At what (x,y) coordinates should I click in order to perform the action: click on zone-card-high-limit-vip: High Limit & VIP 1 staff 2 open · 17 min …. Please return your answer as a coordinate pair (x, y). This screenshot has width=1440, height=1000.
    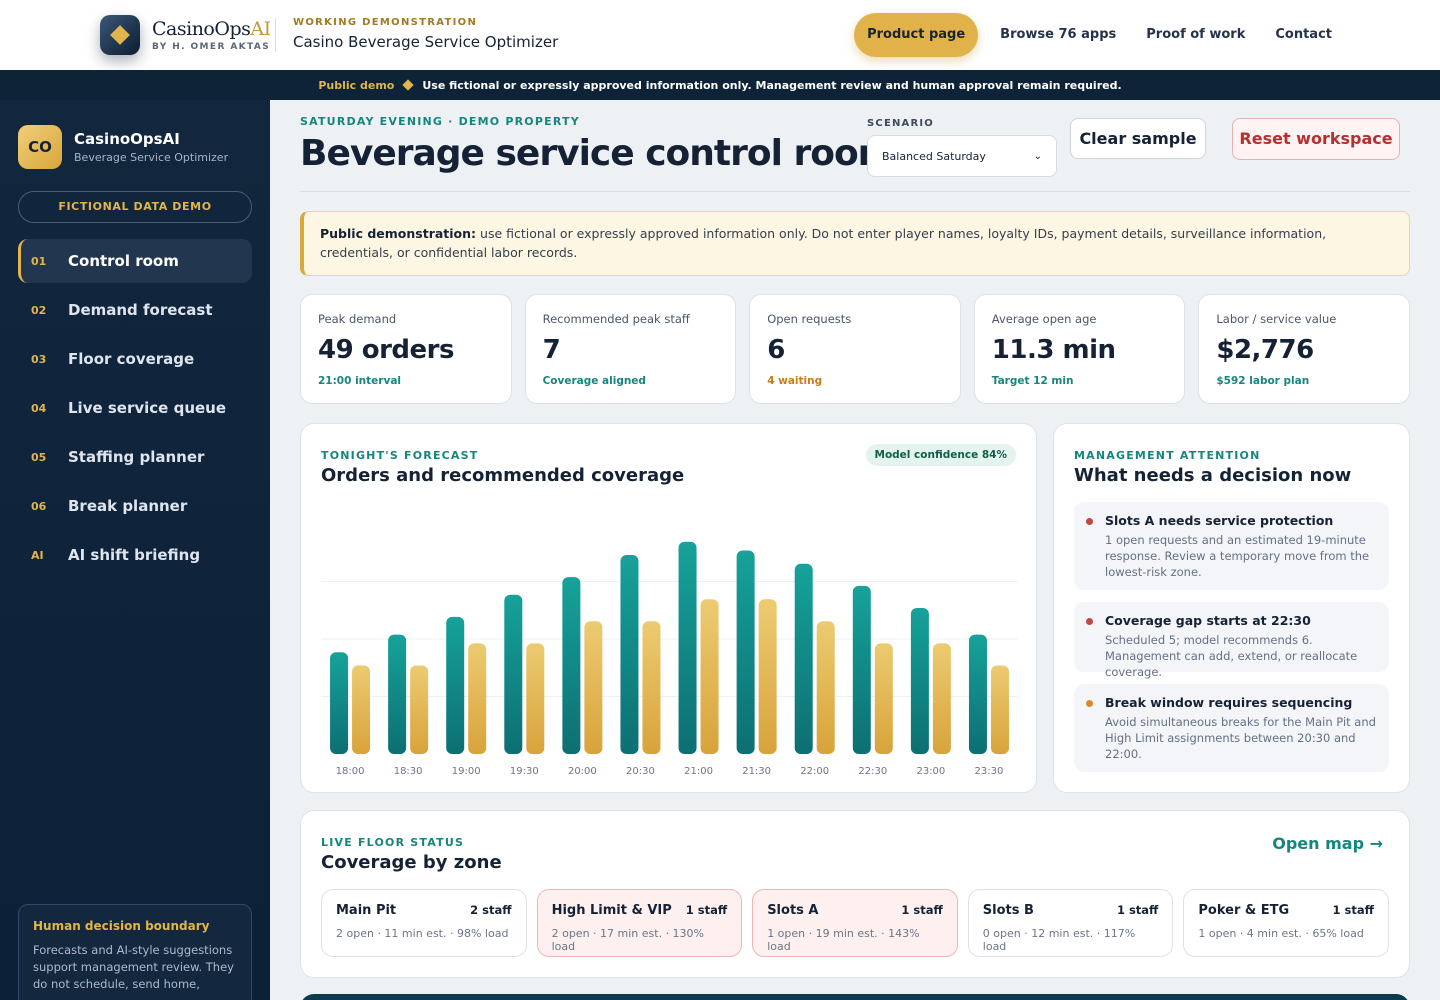
    Looking at the image, I should click on (639, 923).